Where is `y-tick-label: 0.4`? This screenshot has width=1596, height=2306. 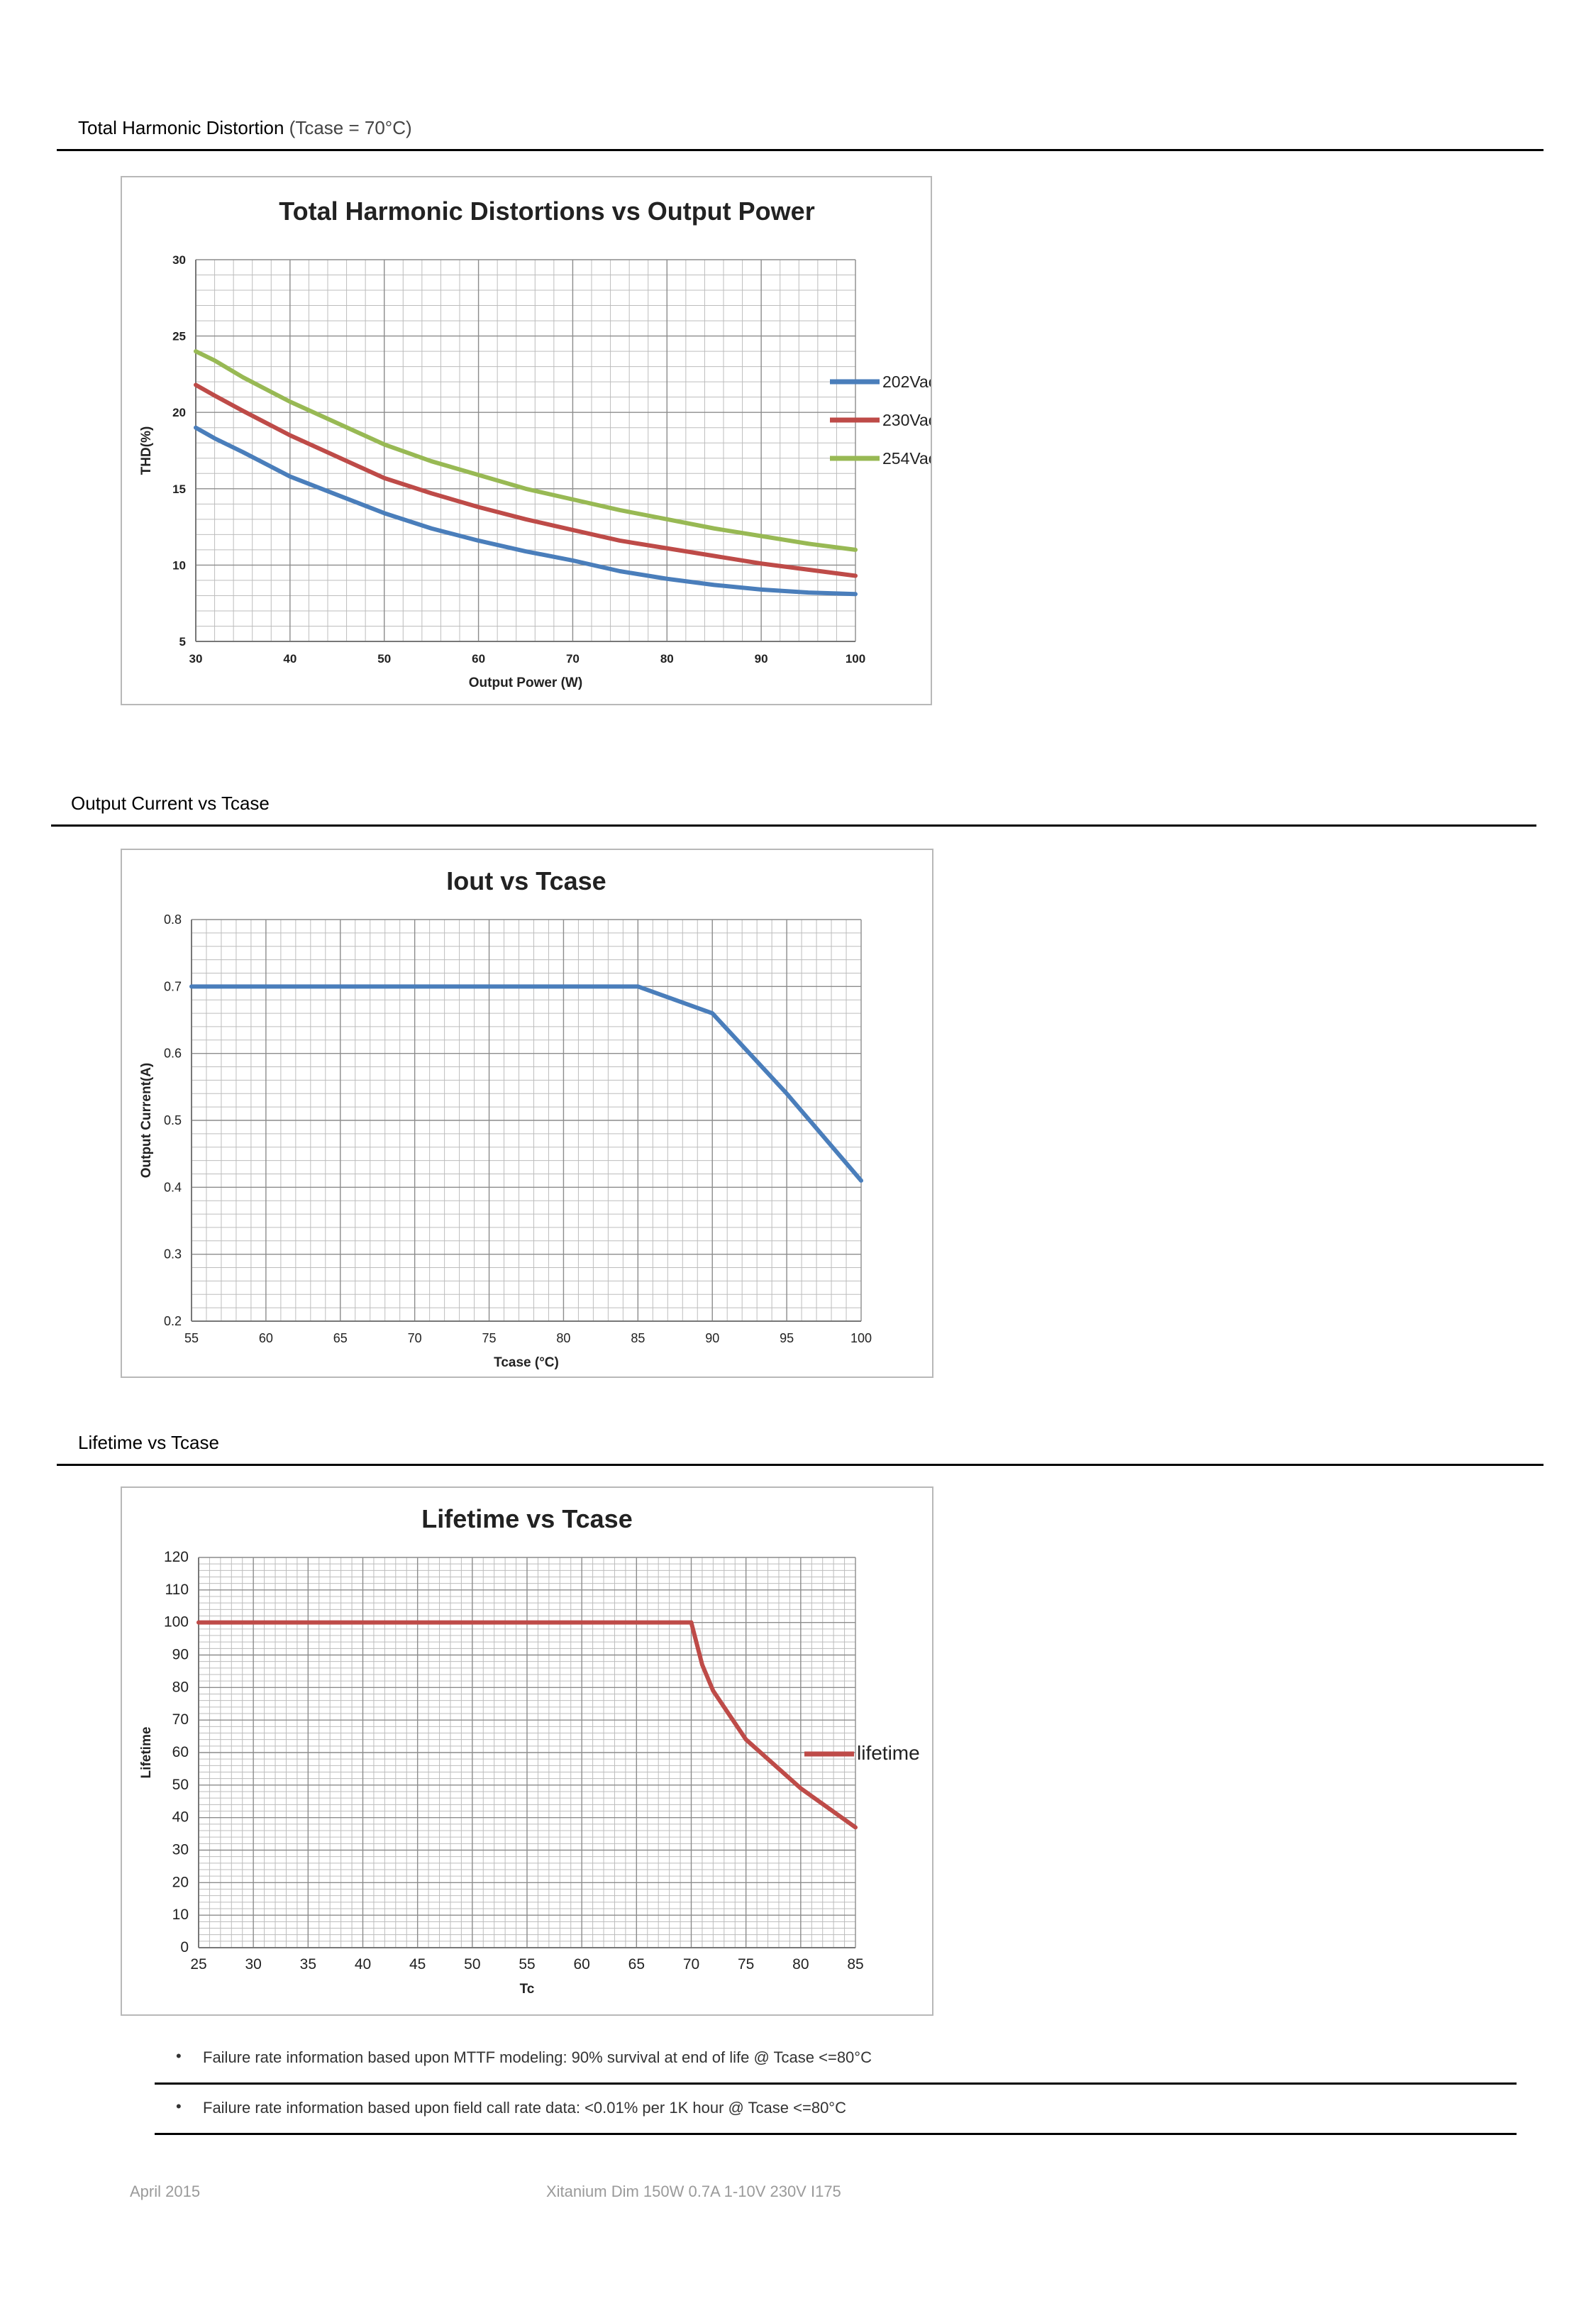 y-tick-label: 0.4 is located at coordinates (173, 1187).